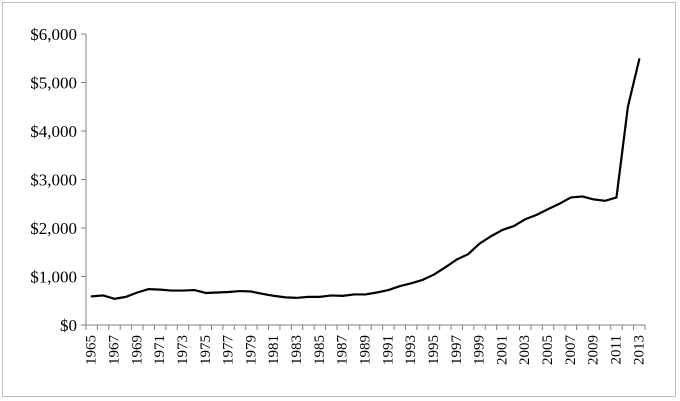 The width and height of the screenshot is (680, 401). I want to click on x-tick-label: 1969, so click(137, 350).